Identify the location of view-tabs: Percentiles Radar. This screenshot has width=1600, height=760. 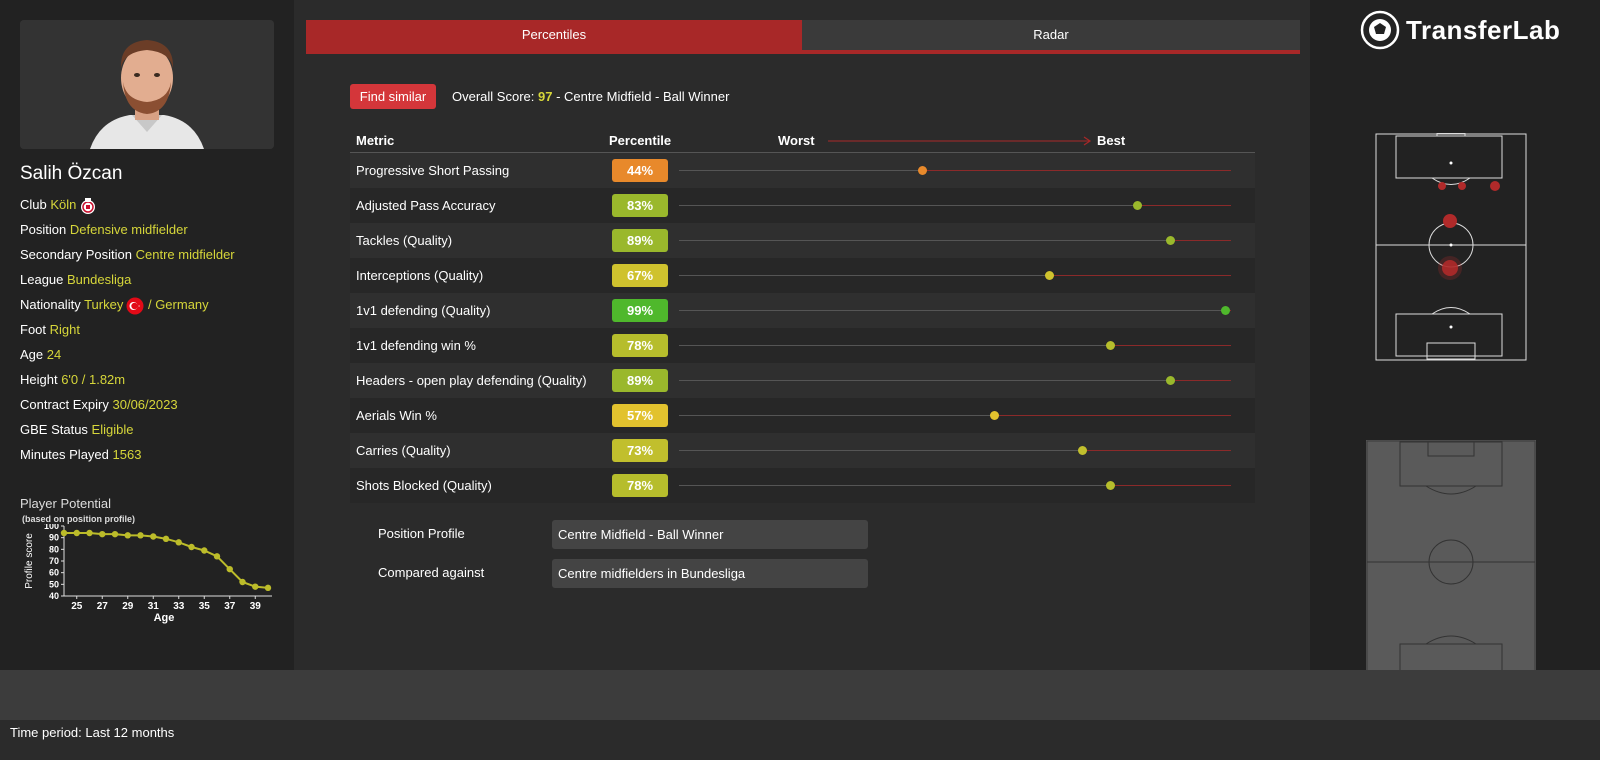
(803, 37).